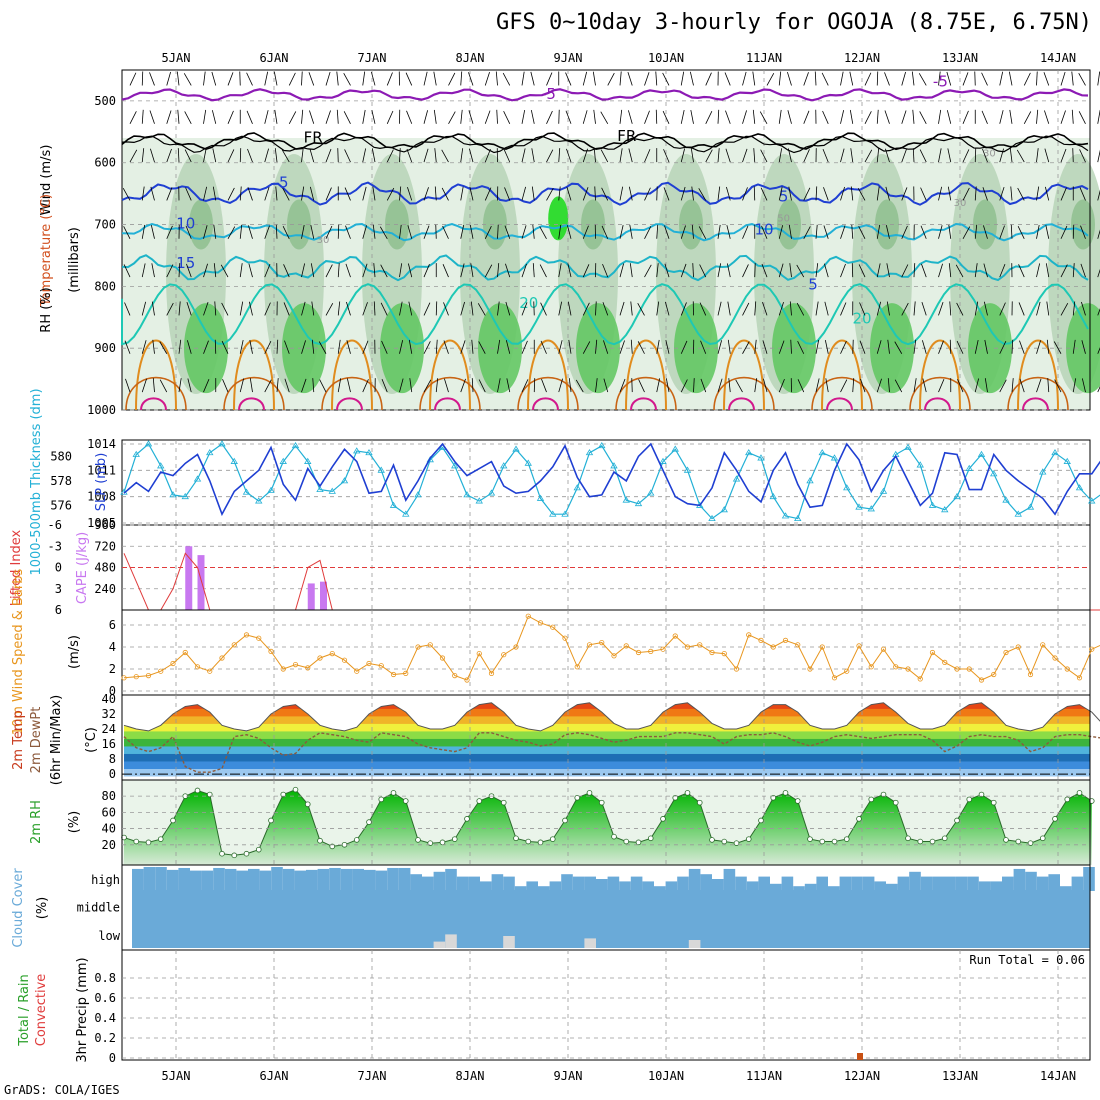 The image size is (1100, 1100). What do you see at coordinates (274, 1076) in the screenshot?
I see `date-label-bottom: 6JAN` at bounding box center [274, 1076].